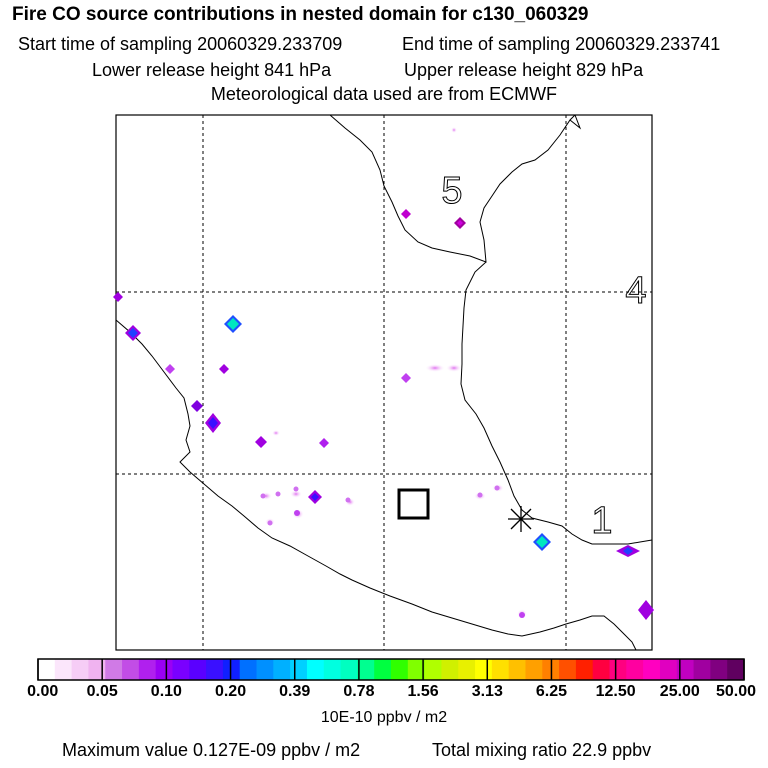 The width and height of the screenshot is (768, 768). I want to click on maximum-value-label: Maximum value 0.127E-09 ppbv / m2, so click(211, 750).